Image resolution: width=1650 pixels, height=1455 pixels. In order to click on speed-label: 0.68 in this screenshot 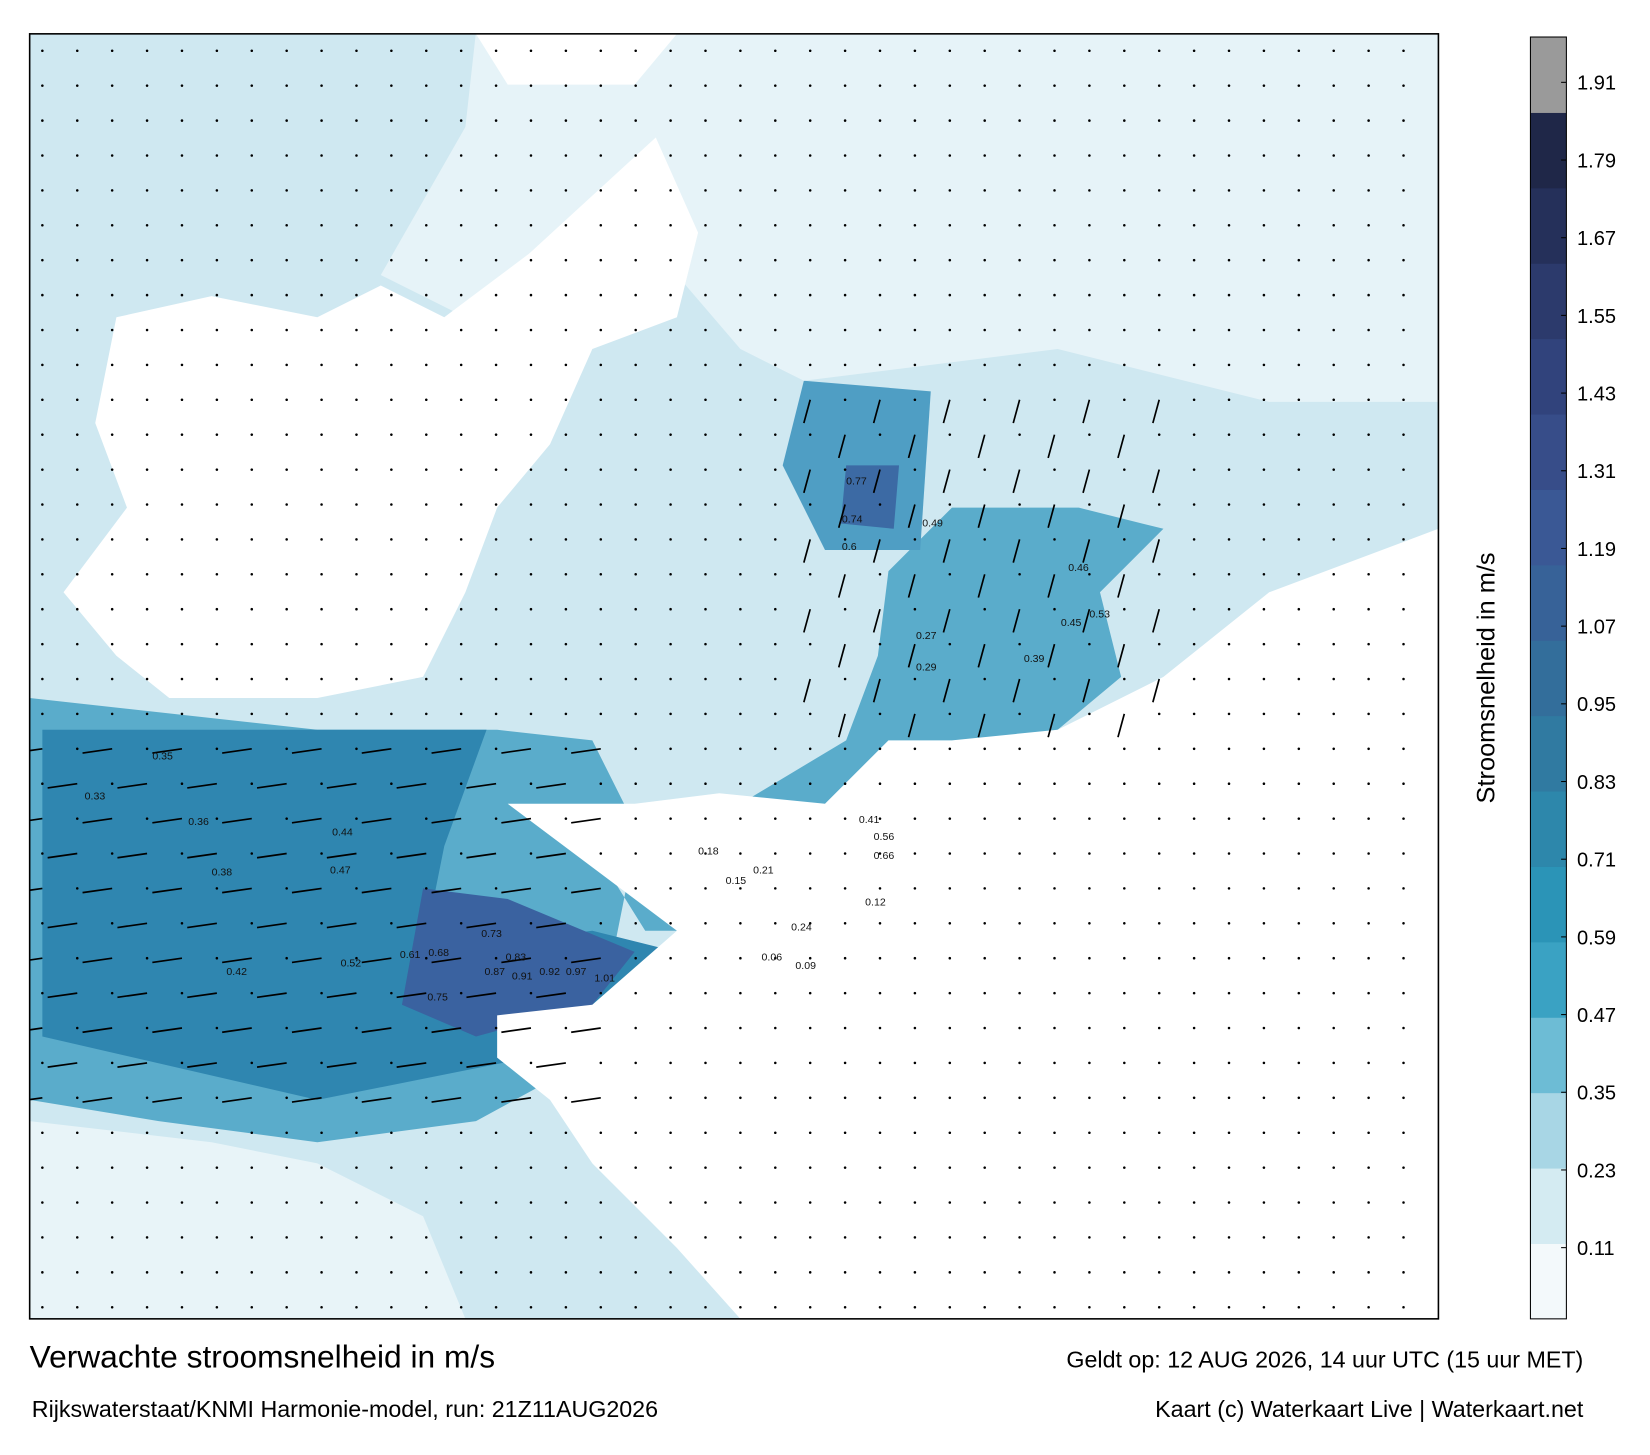, I will do `click(438, 953)`.